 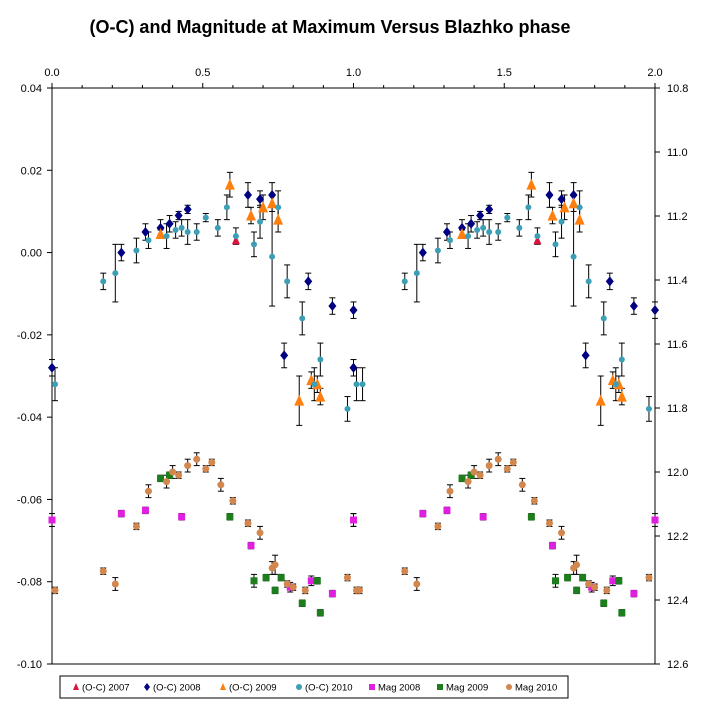 I want to click on legend-label: (O-C) 2010, so click(x=329, y=688).